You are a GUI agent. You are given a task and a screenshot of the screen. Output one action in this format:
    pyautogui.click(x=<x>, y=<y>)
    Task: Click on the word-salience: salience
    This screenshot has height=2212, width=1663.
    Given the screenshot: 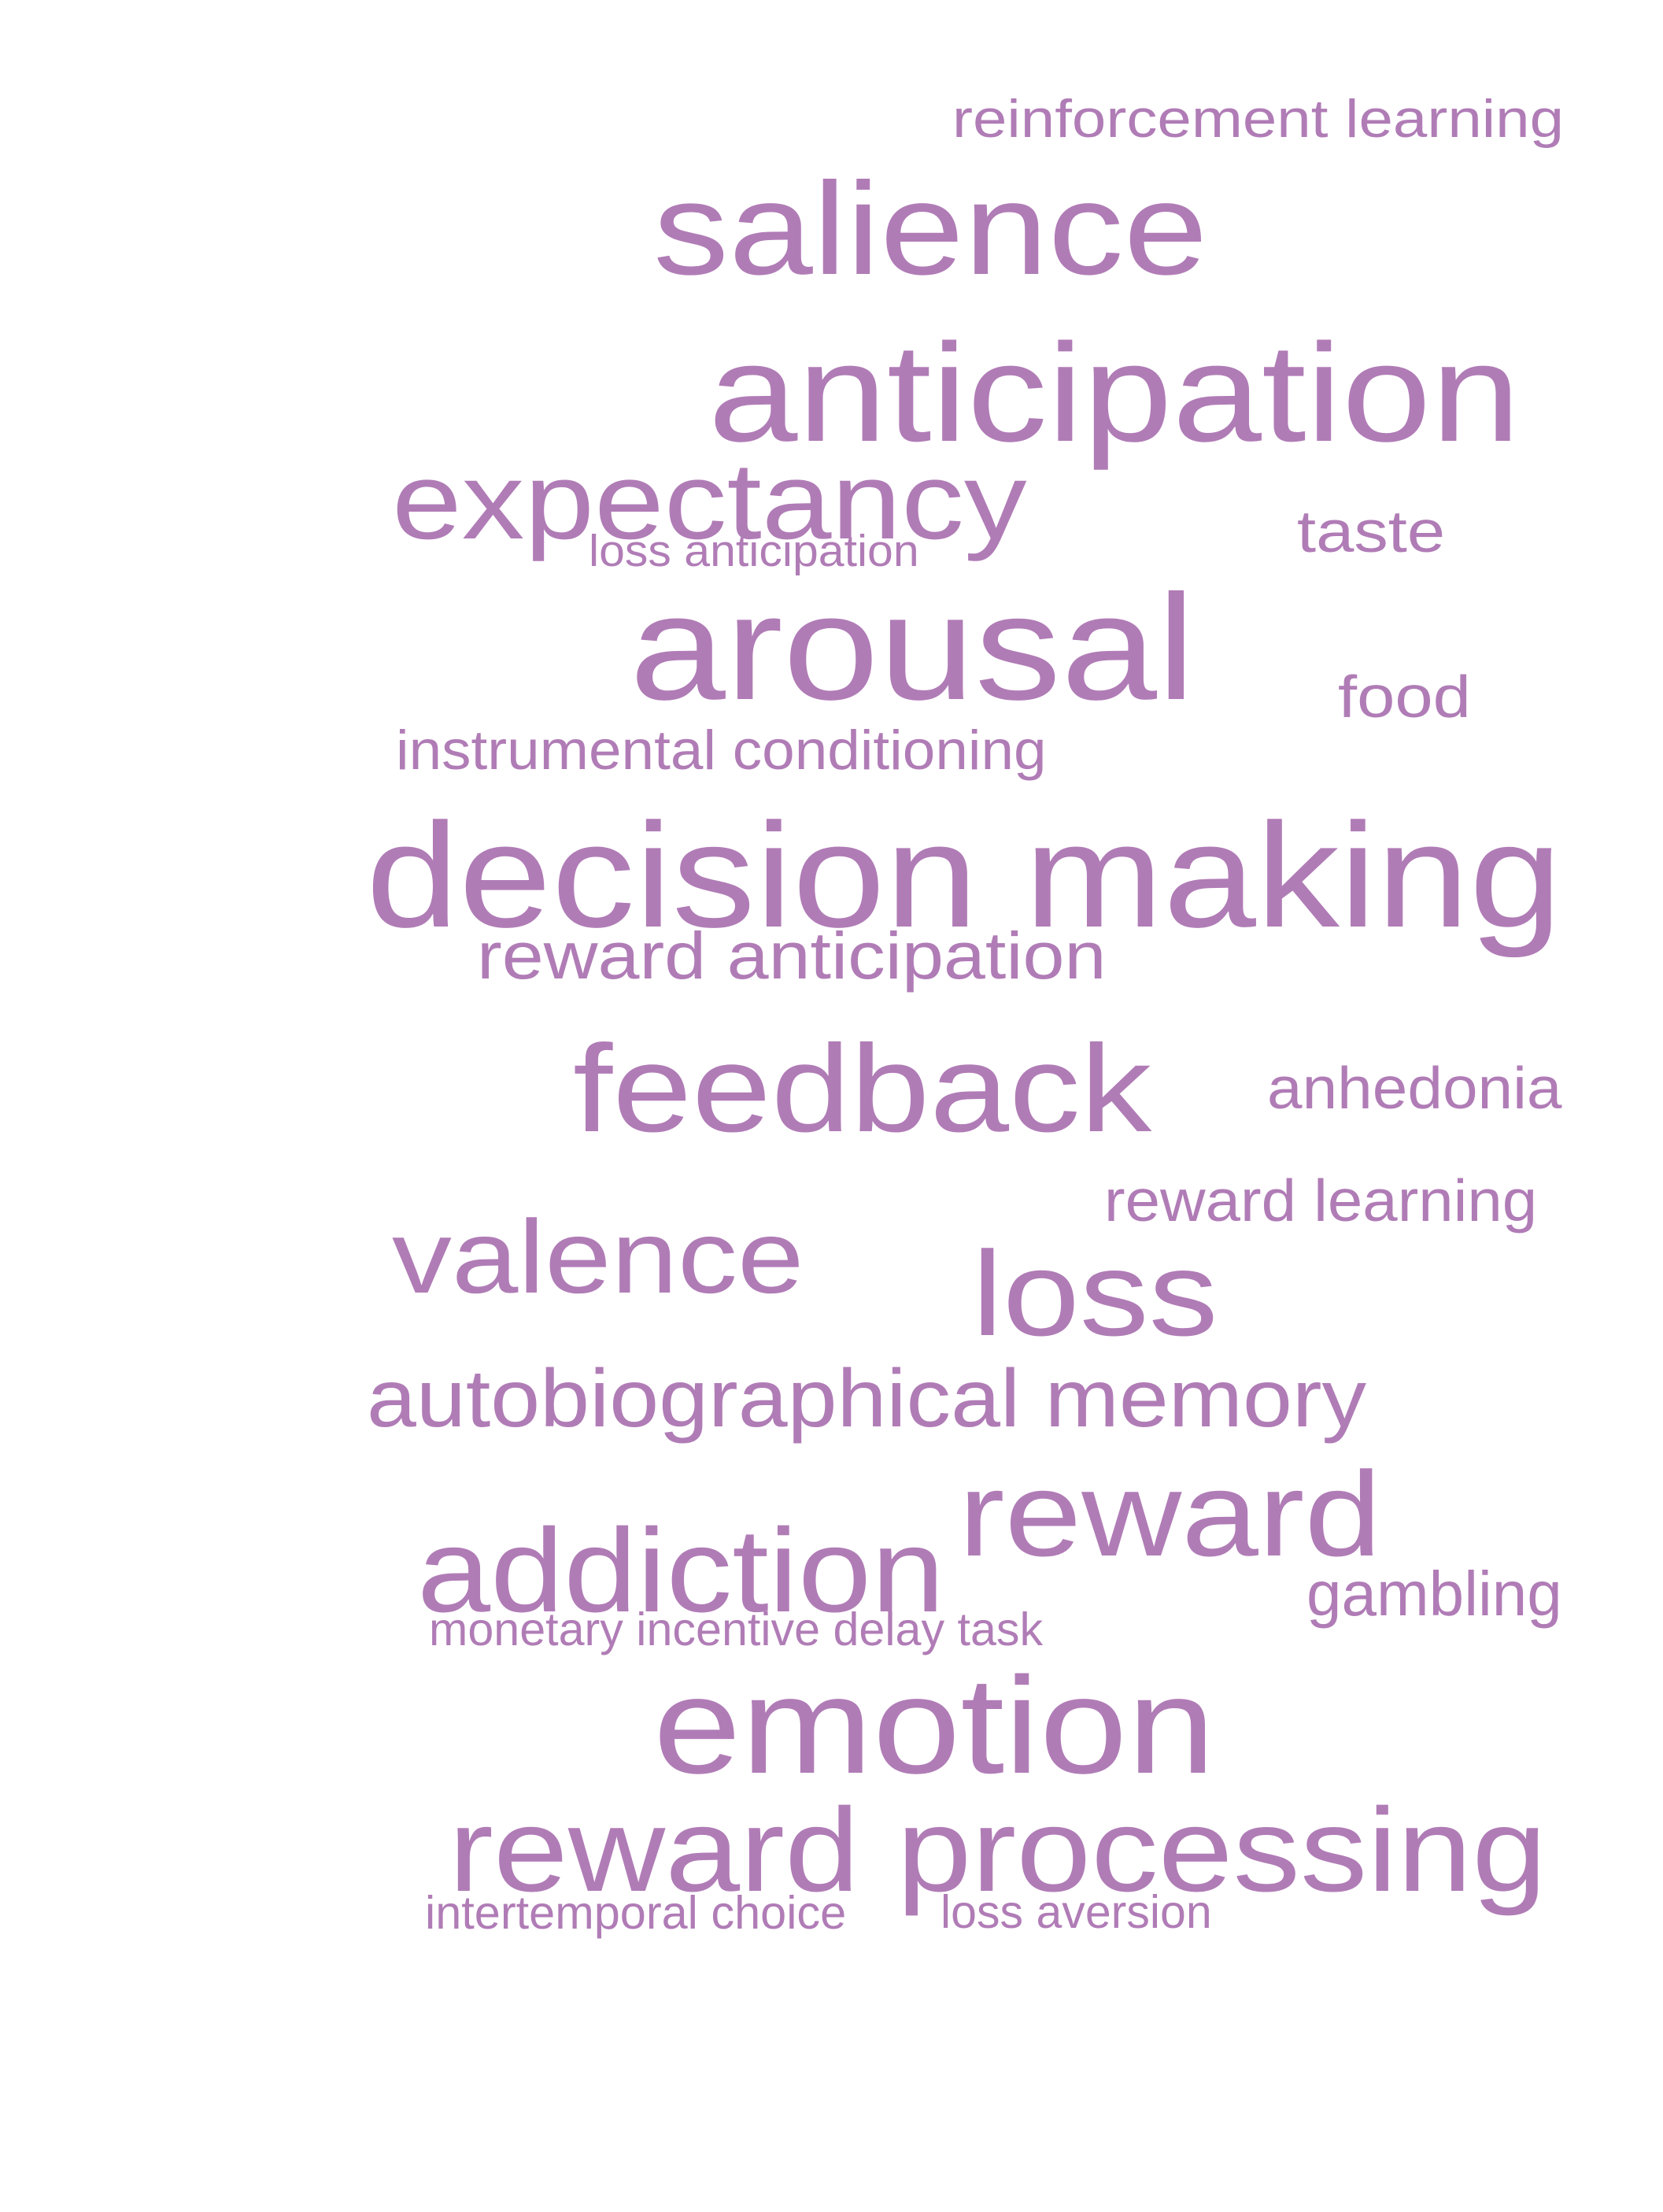 What is the action you would take?
    pyautogui.click(x=931, y=229)
    